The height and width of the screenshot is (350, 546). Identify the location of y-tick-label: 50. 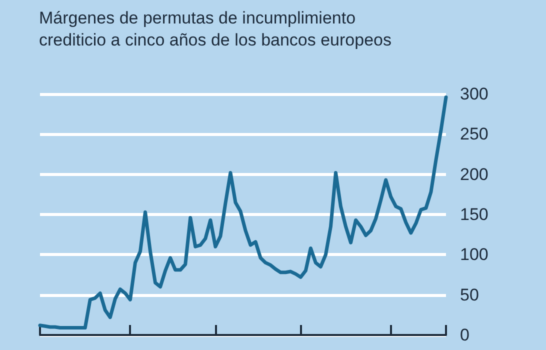
(469, 294).